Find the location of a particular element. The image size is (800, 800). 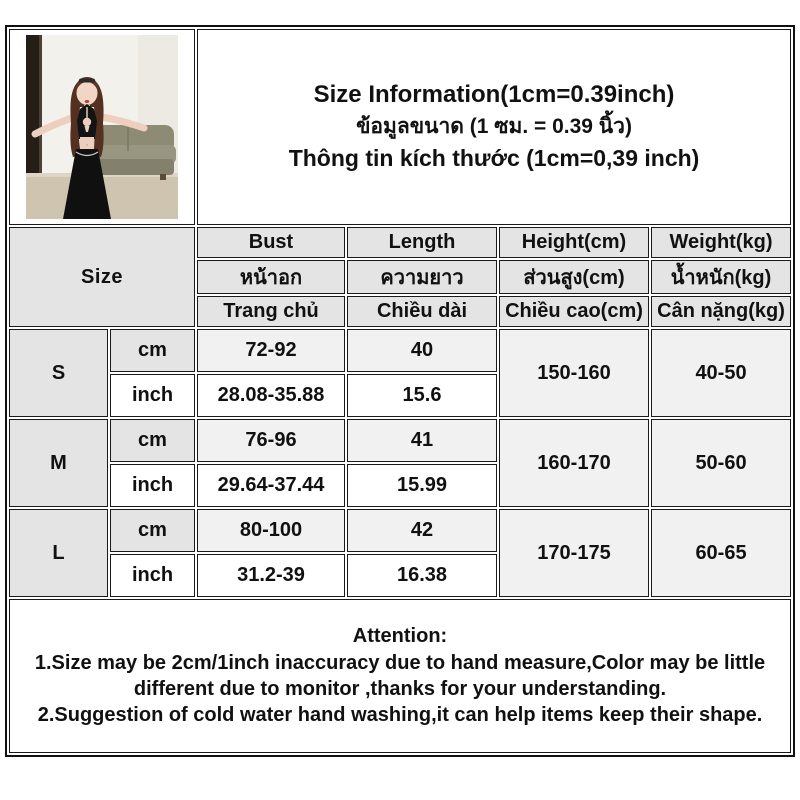

col-header-height-th: ส่วนสูง(cm) is located at coordinates (574, 277).